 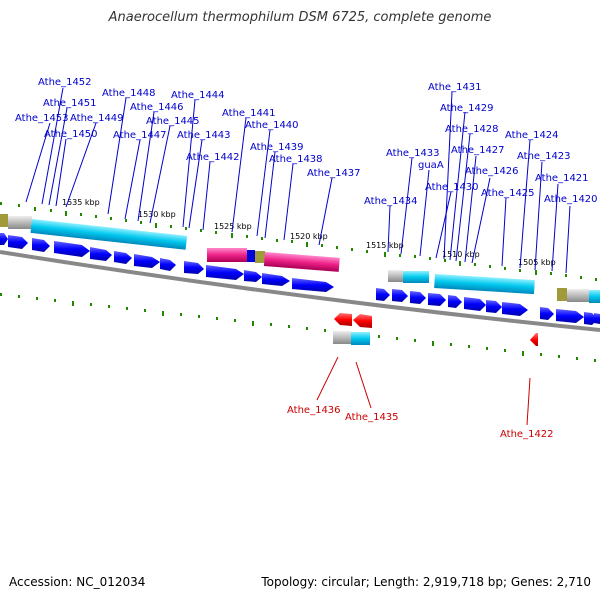 I want to click on gene-label: Athe_1449, so click(x=97, y=118).